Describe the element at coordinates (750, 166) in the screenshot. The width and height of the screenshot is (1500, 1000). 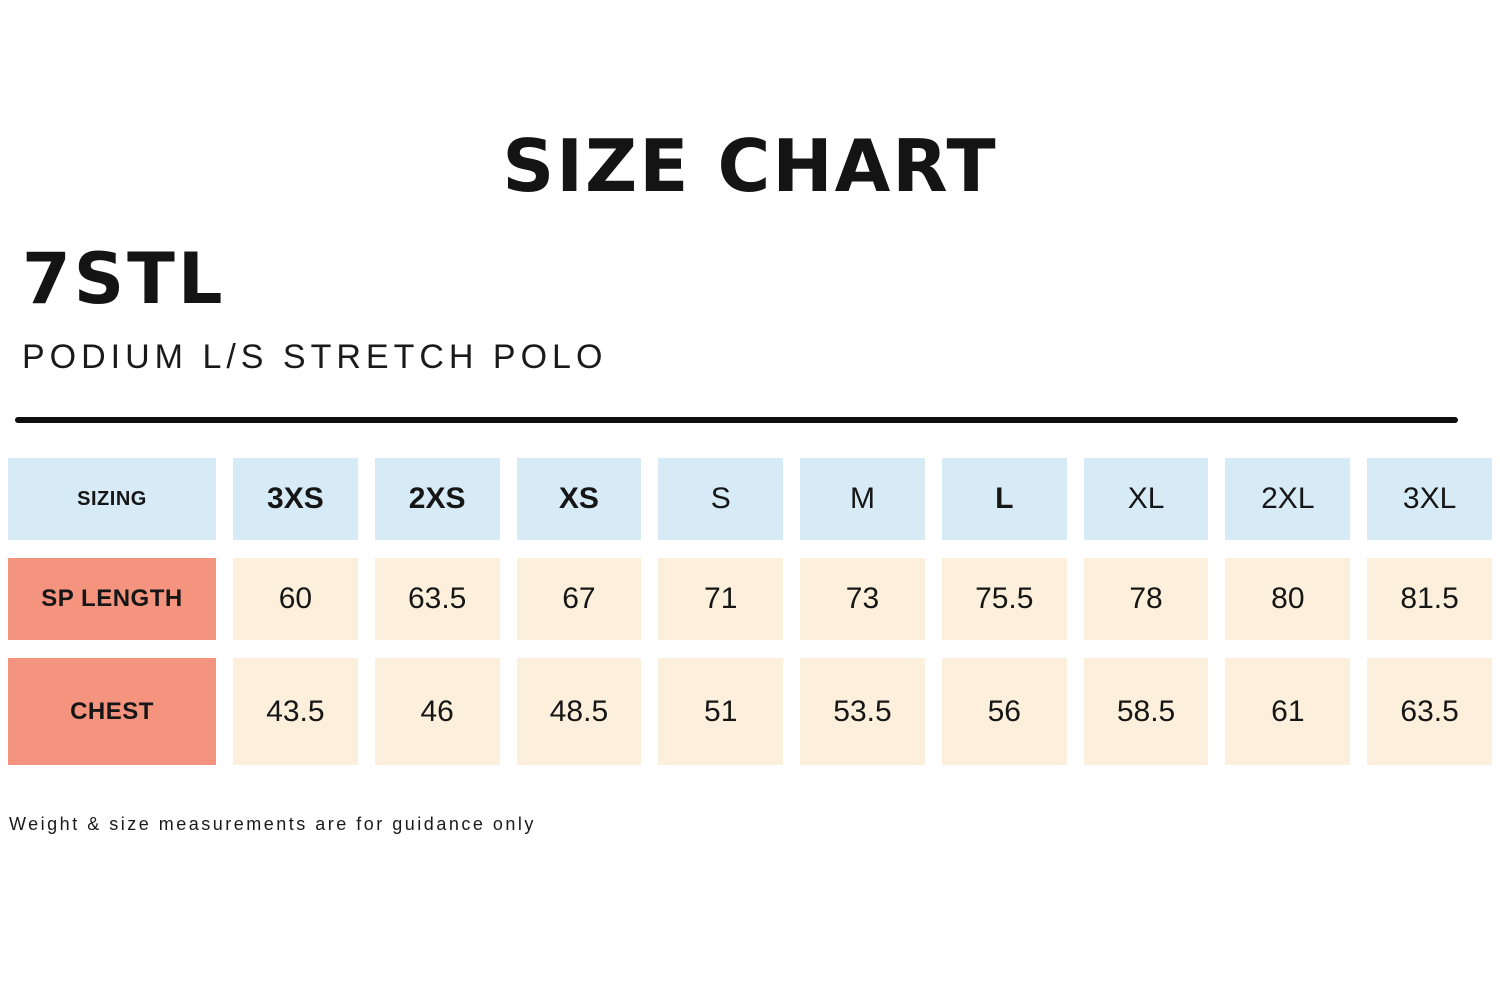
I see `page-title: SIZE CHART` at that location.